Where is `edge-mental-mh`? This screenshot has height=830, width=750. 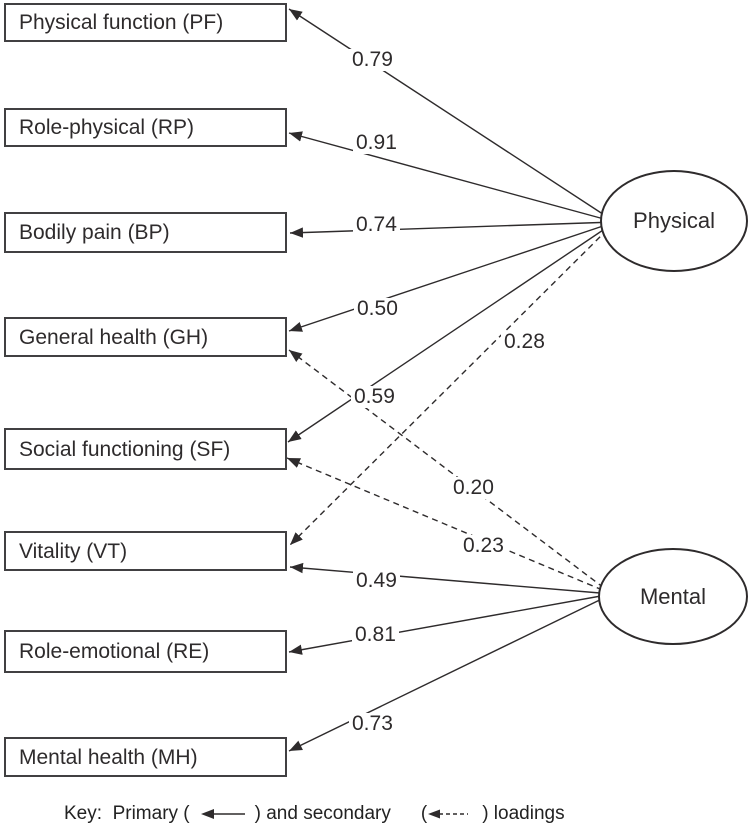
edge-mental-mh is located at coordinates (450, 672).